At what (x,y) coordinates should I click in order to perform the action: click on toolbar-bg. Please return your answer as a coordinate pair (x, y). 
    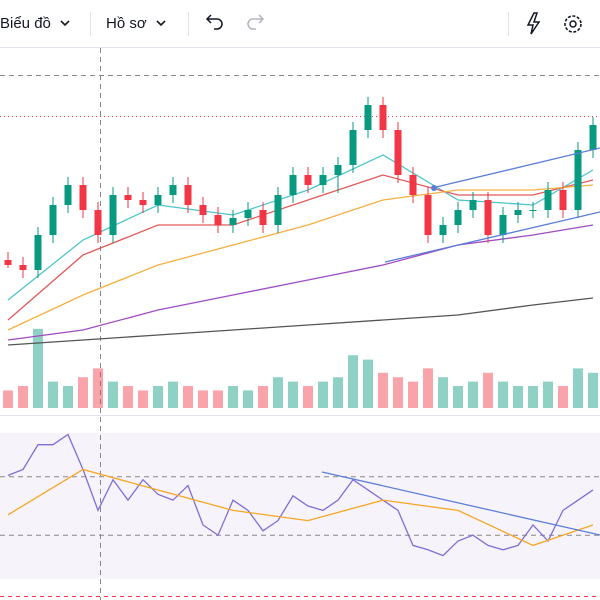
    Looking at the image, I should click on (300, 23).